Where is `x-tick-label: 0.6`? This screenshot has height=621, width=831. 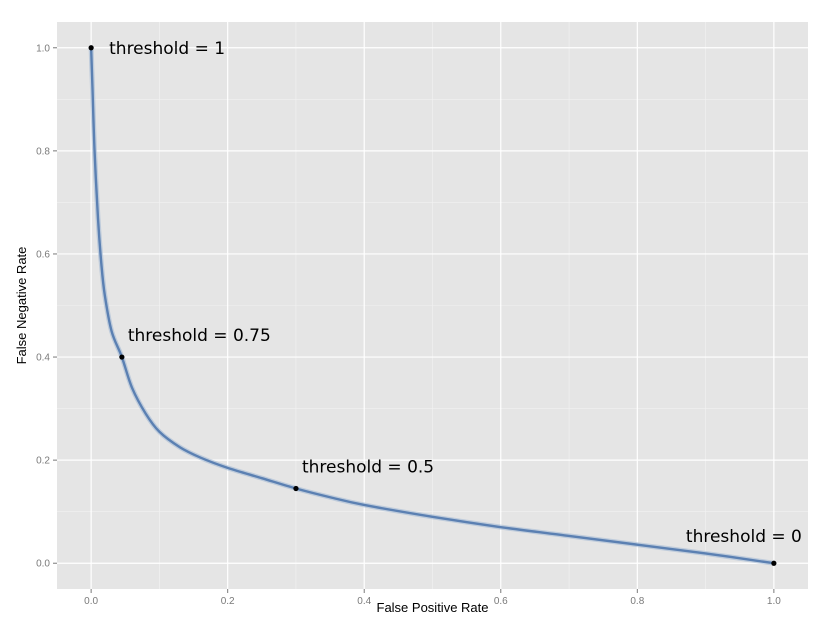
x-tick-label: 0.6 is located at coordinates (501, 601).